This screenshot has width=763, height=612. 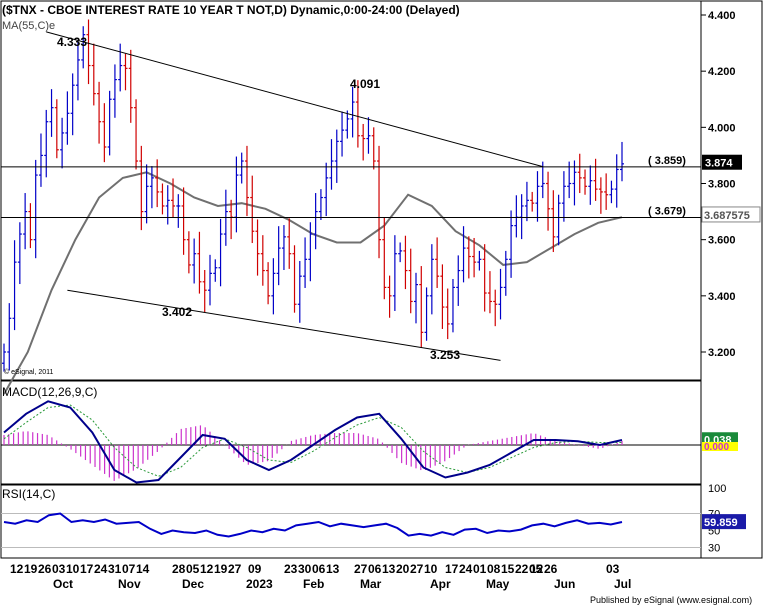 What do you see at coordinates (719, 164) in the screenshot?
I see `last-price-value: 3.874` at bounding box center [719, 164].